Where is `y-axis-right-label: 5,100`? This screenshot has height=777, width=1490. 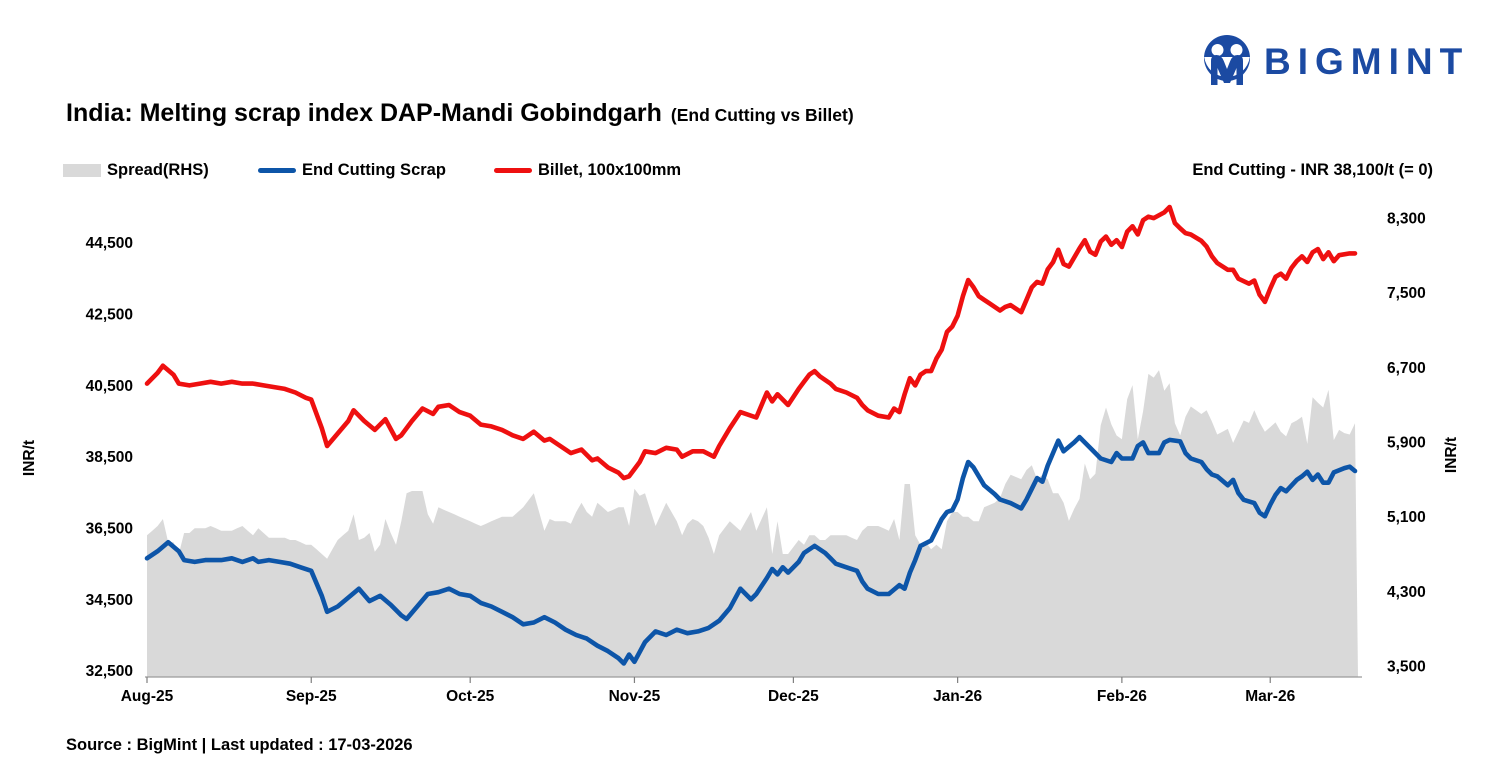 y-axis-right-label: 5,100 is located at coordinates (1406, 517).